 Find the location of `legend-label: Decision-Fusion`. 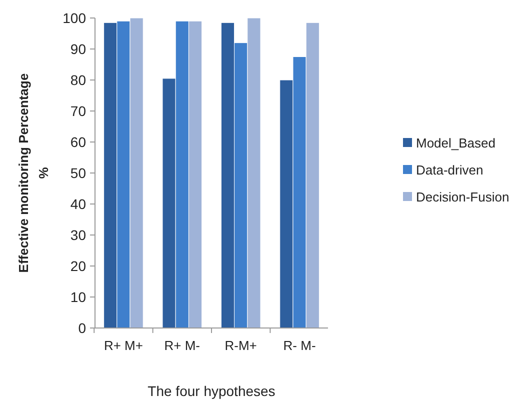

legend-label: Decision-Fusion is located at coordinates (463, 197).